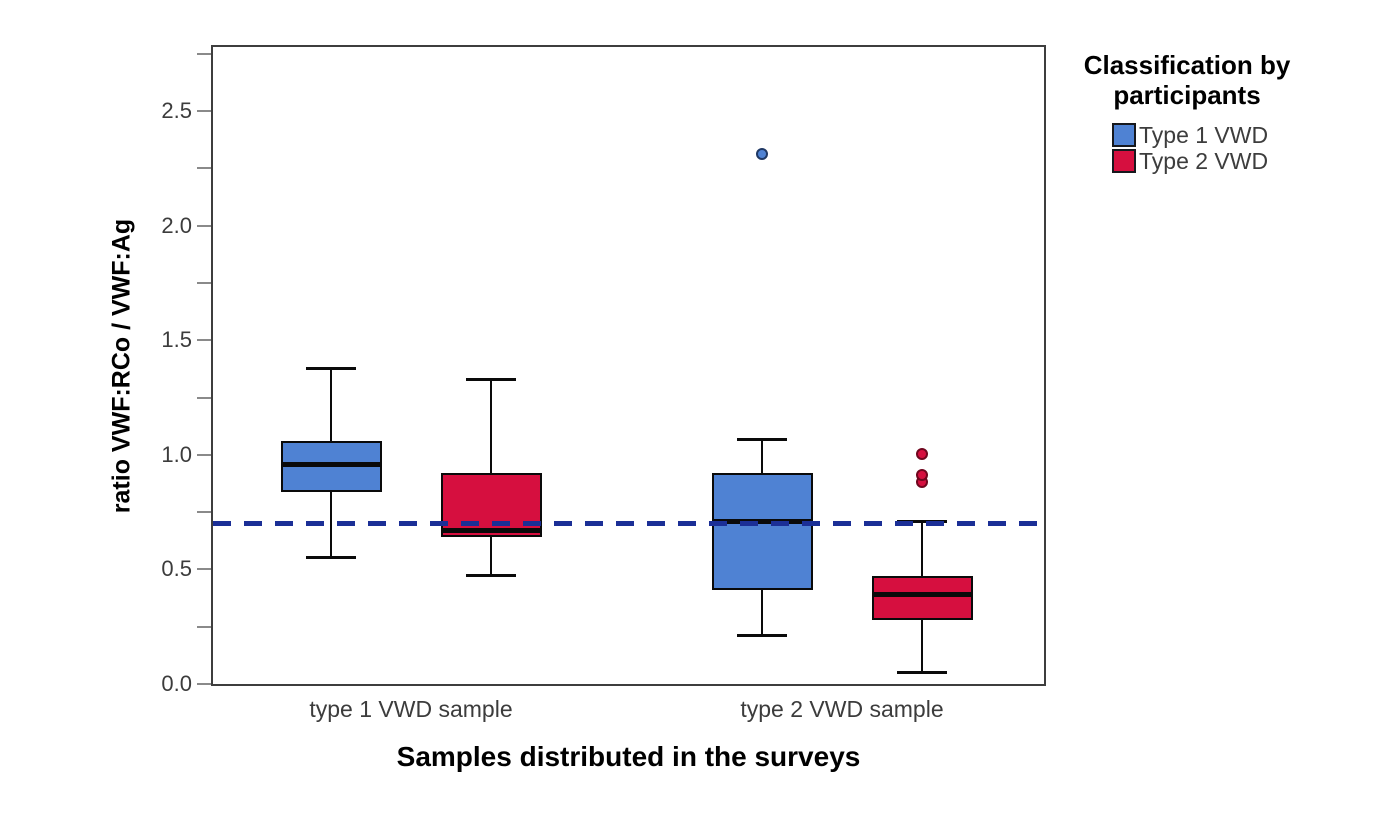 The image size is (1378, 837). I want to click on reference-line, so click(628, 524).